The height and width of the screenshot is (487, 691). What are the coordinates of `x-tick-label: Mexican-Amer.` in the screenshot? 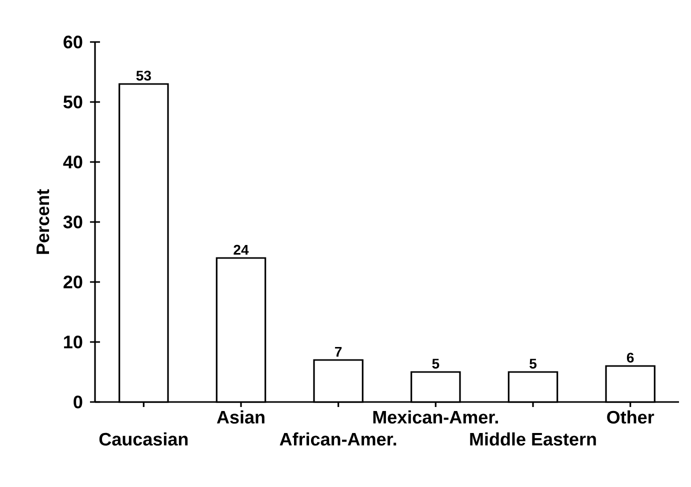 It's located at (435, 417).